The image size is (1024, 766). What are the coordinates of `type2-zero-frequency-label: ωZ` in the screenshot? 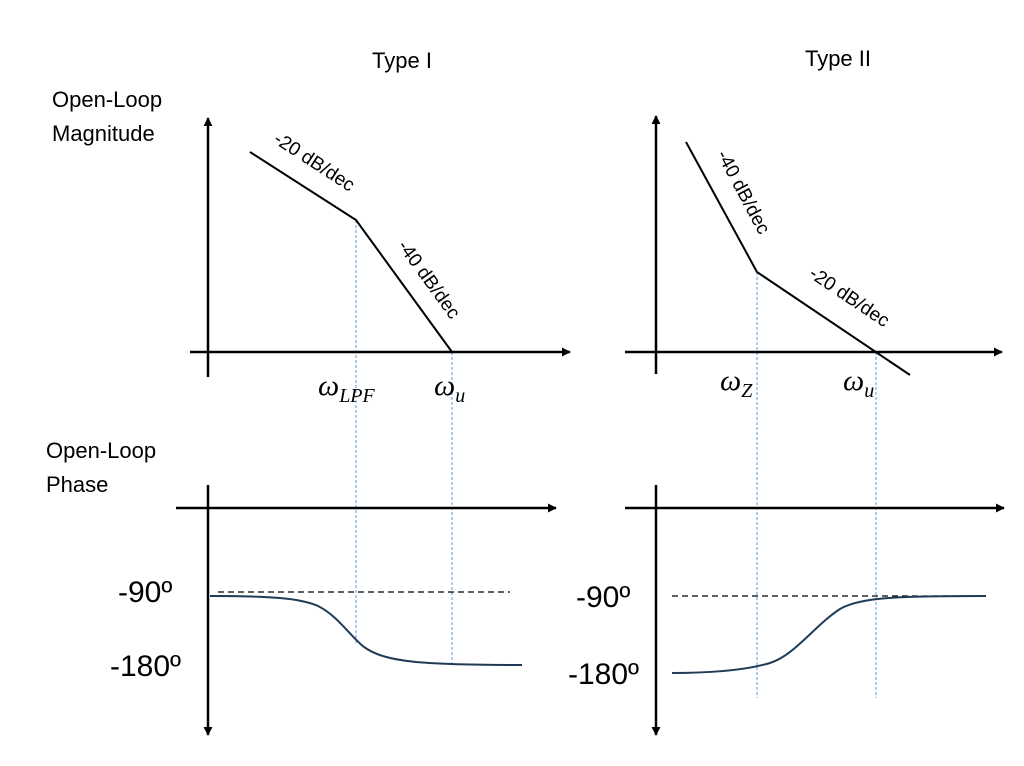 It's located at (736, 383).